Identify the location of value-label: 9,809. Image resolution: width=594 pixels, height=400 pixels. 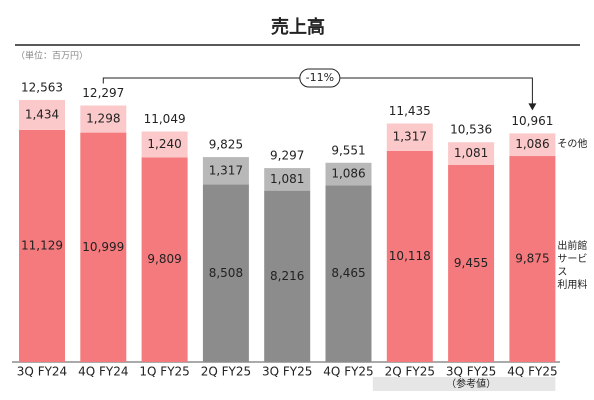
(164, 259).